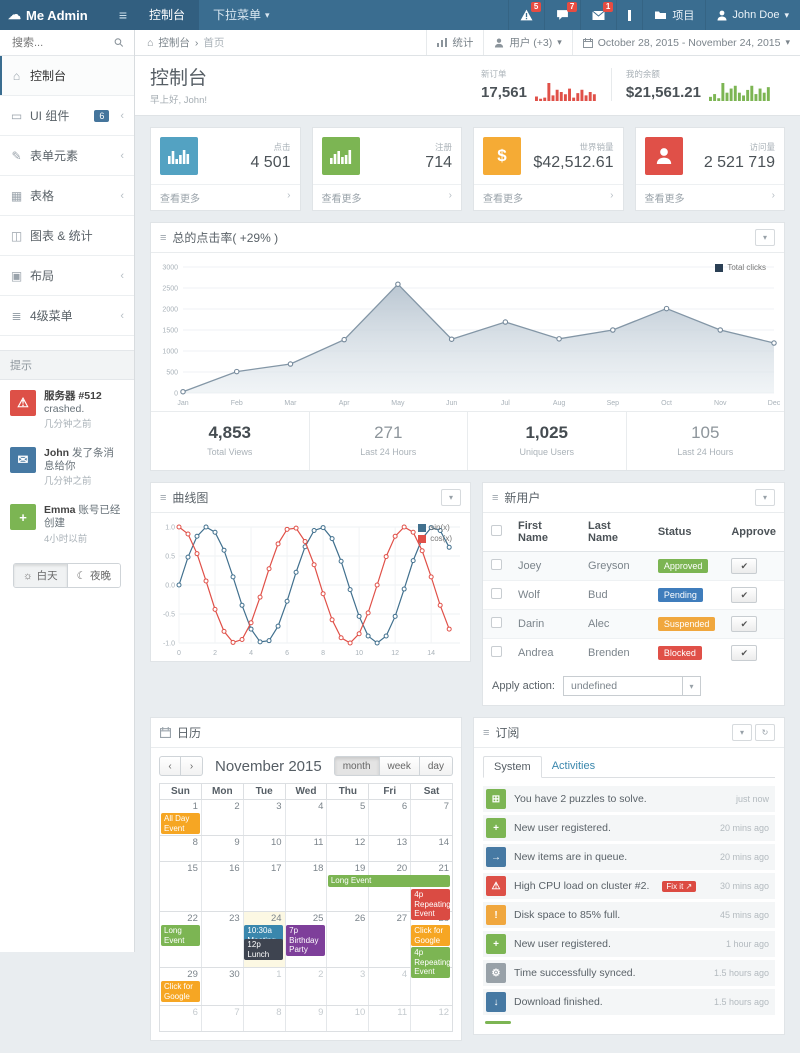 Image resolution: width=800 pixels, height=1053 pixels. What do you see at coordinates (430, 936) in the screenshot?
I see `calendar-event: Click for Google` at bounding box center [430, 936].